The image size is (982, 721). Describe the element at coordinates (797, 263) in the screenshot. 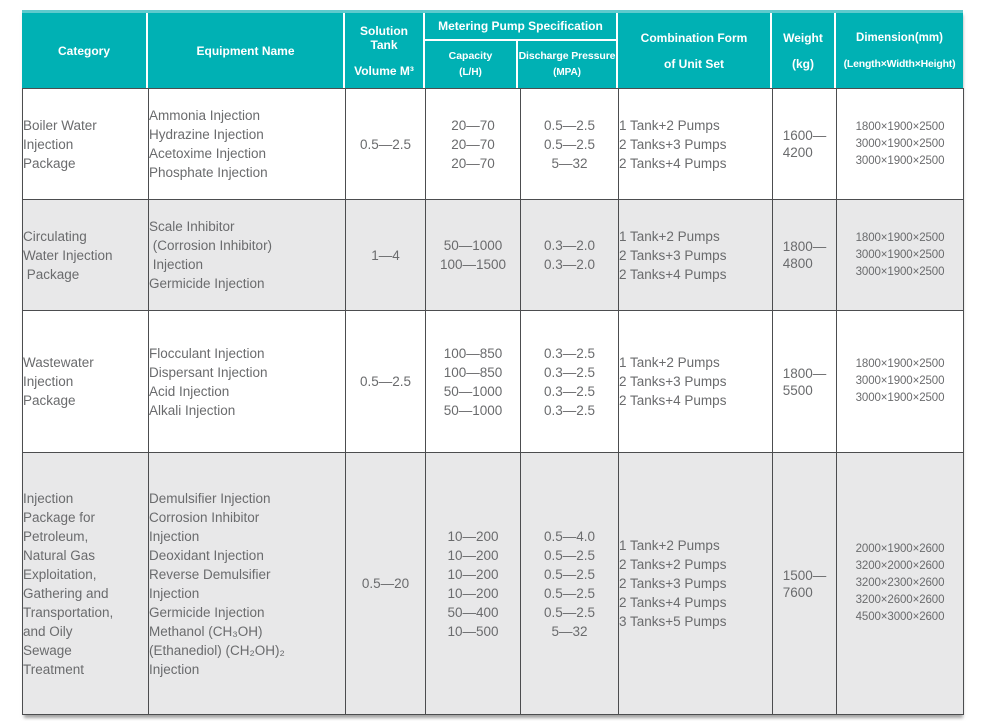

I see `weight-line: 4800` at that location.